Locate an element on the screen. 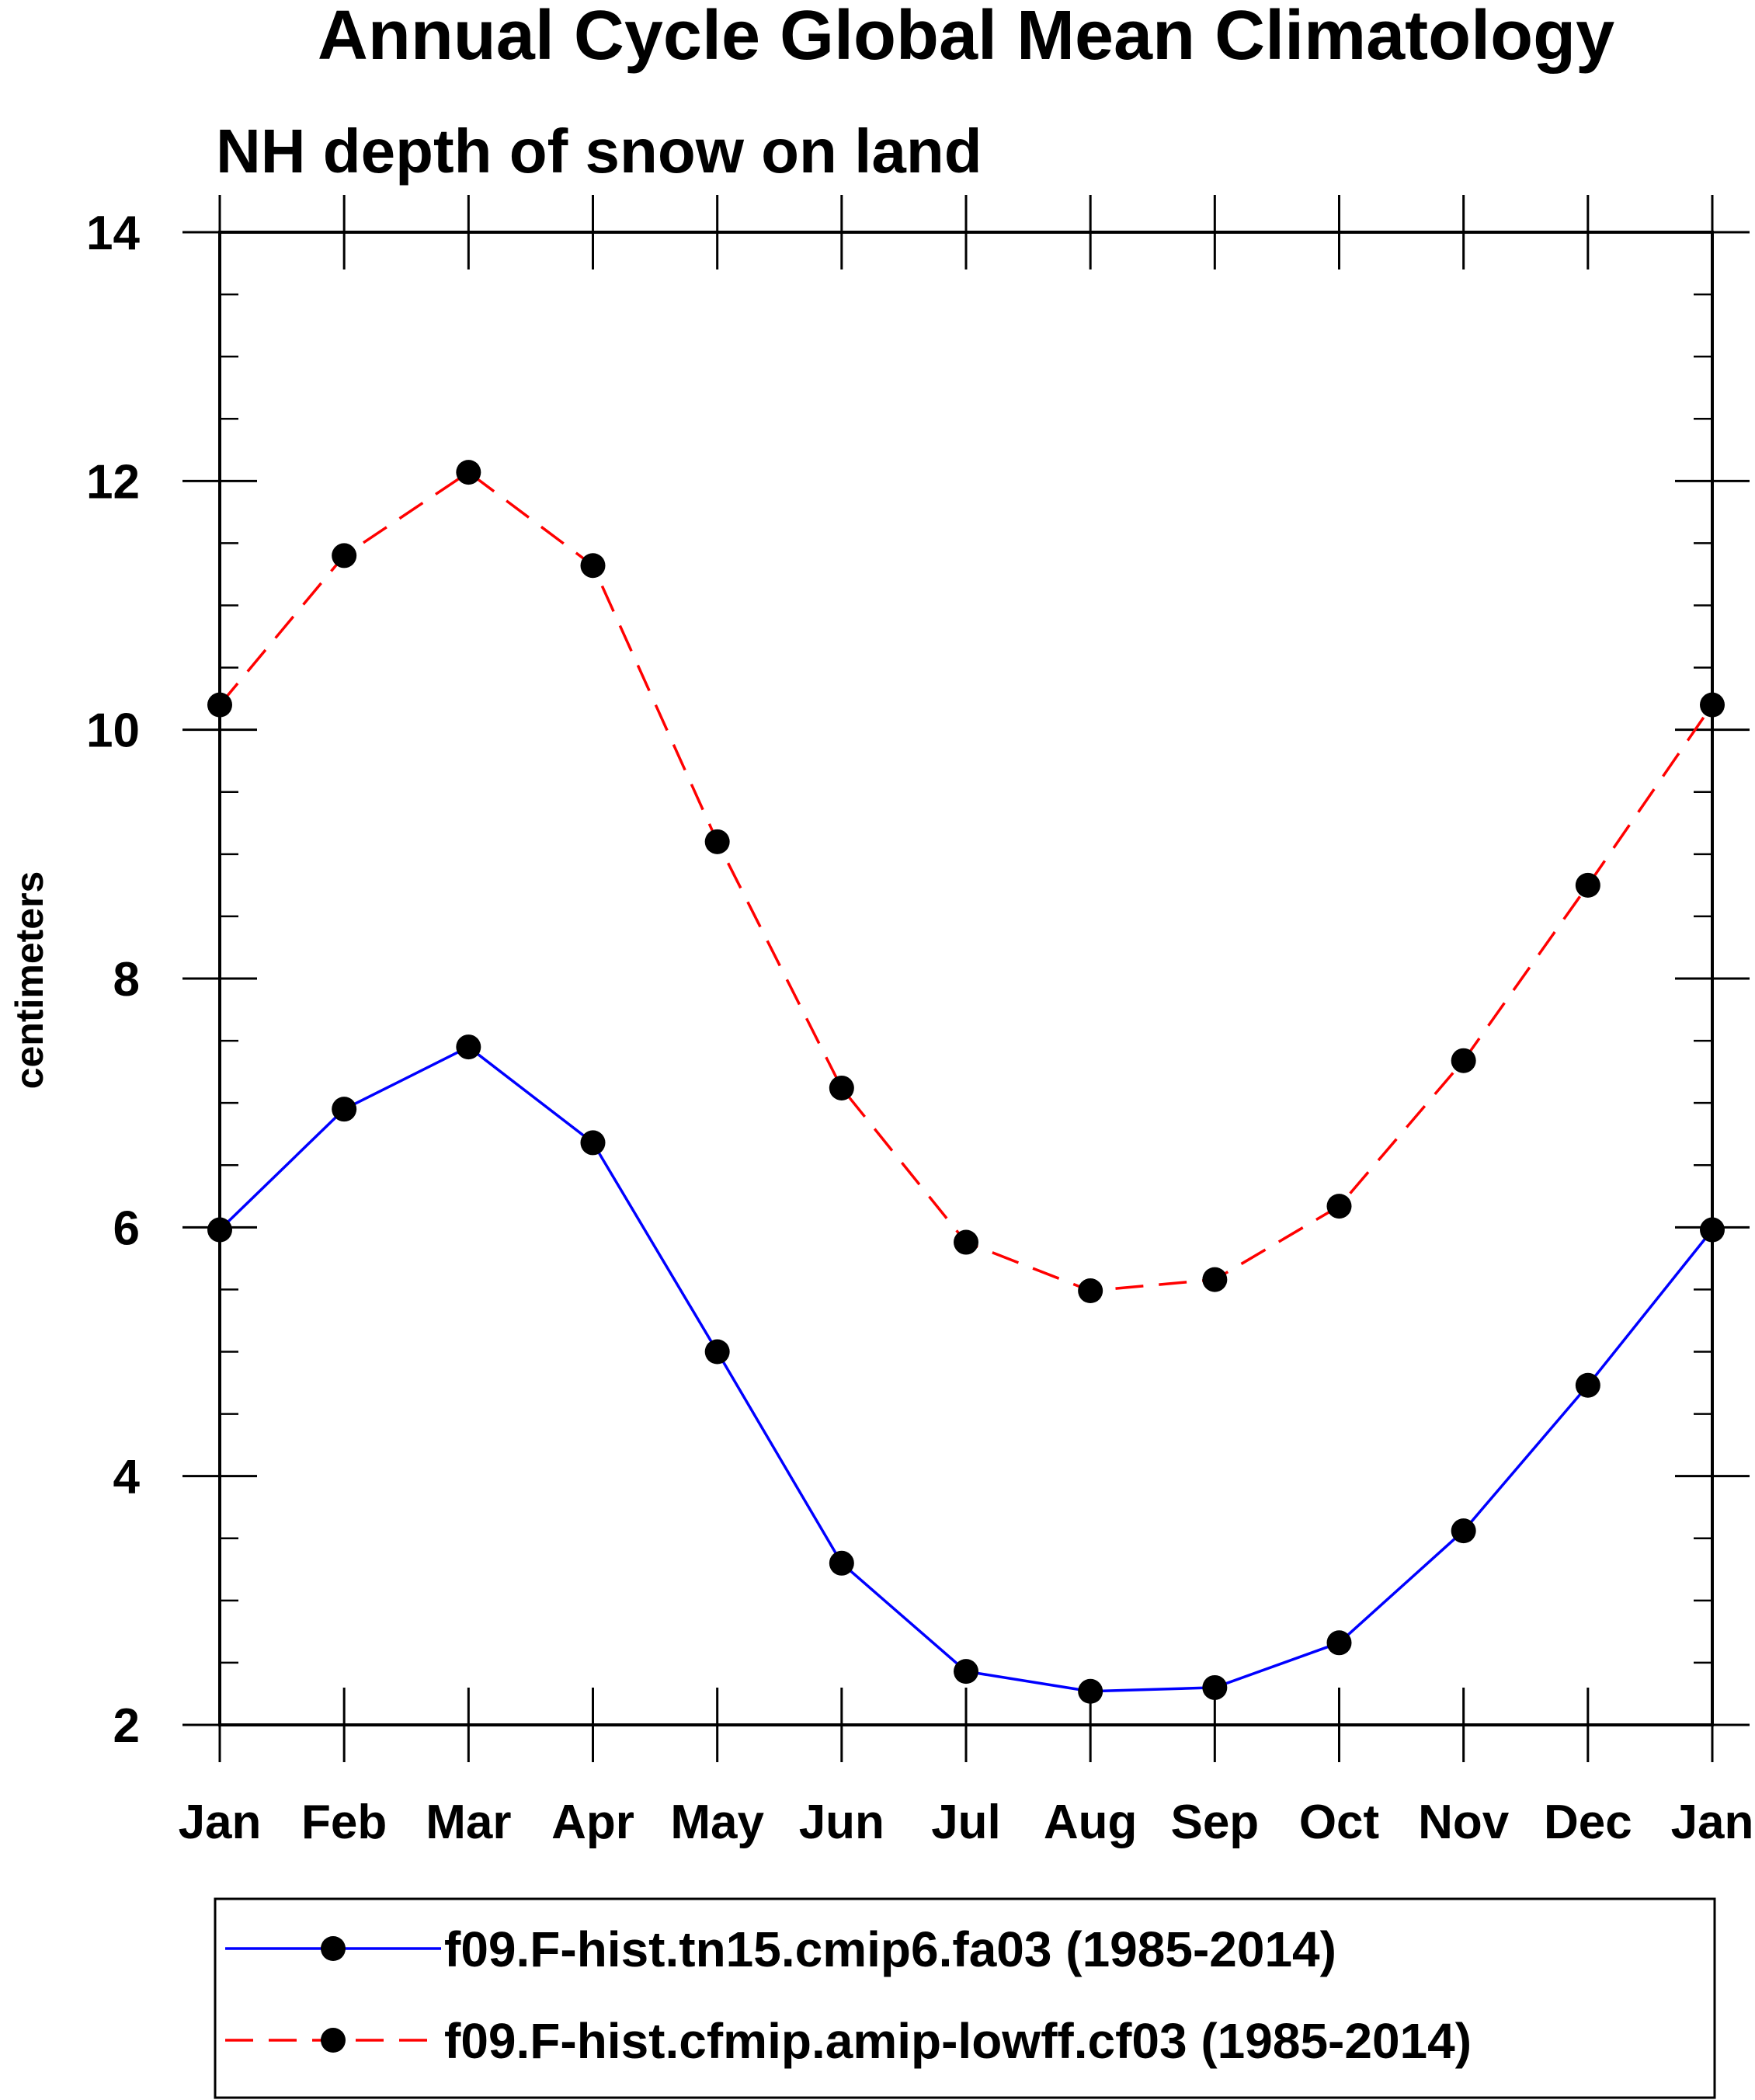 The width and height of the screenshot is (1755, 2100). x-tick-labels: Jan Feb Mar Apr May Jun Jul Aug Sep Oct Nov Dec Jan is located at coordinates (966, 1822).